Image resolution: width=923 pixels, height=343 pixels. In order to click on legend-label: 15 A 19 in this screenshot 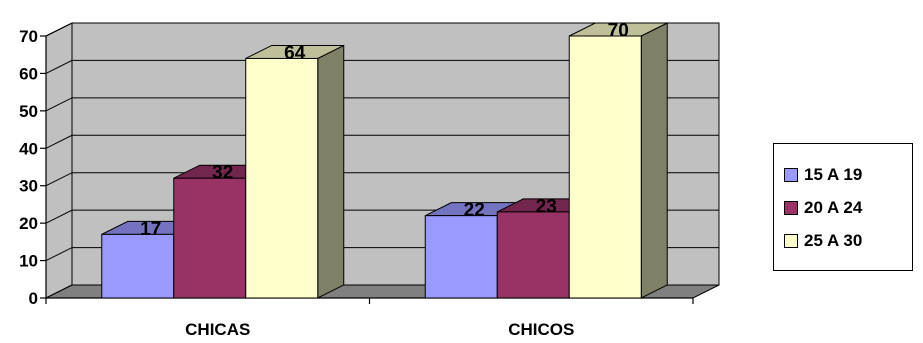, I will do `click(833, 174)`.